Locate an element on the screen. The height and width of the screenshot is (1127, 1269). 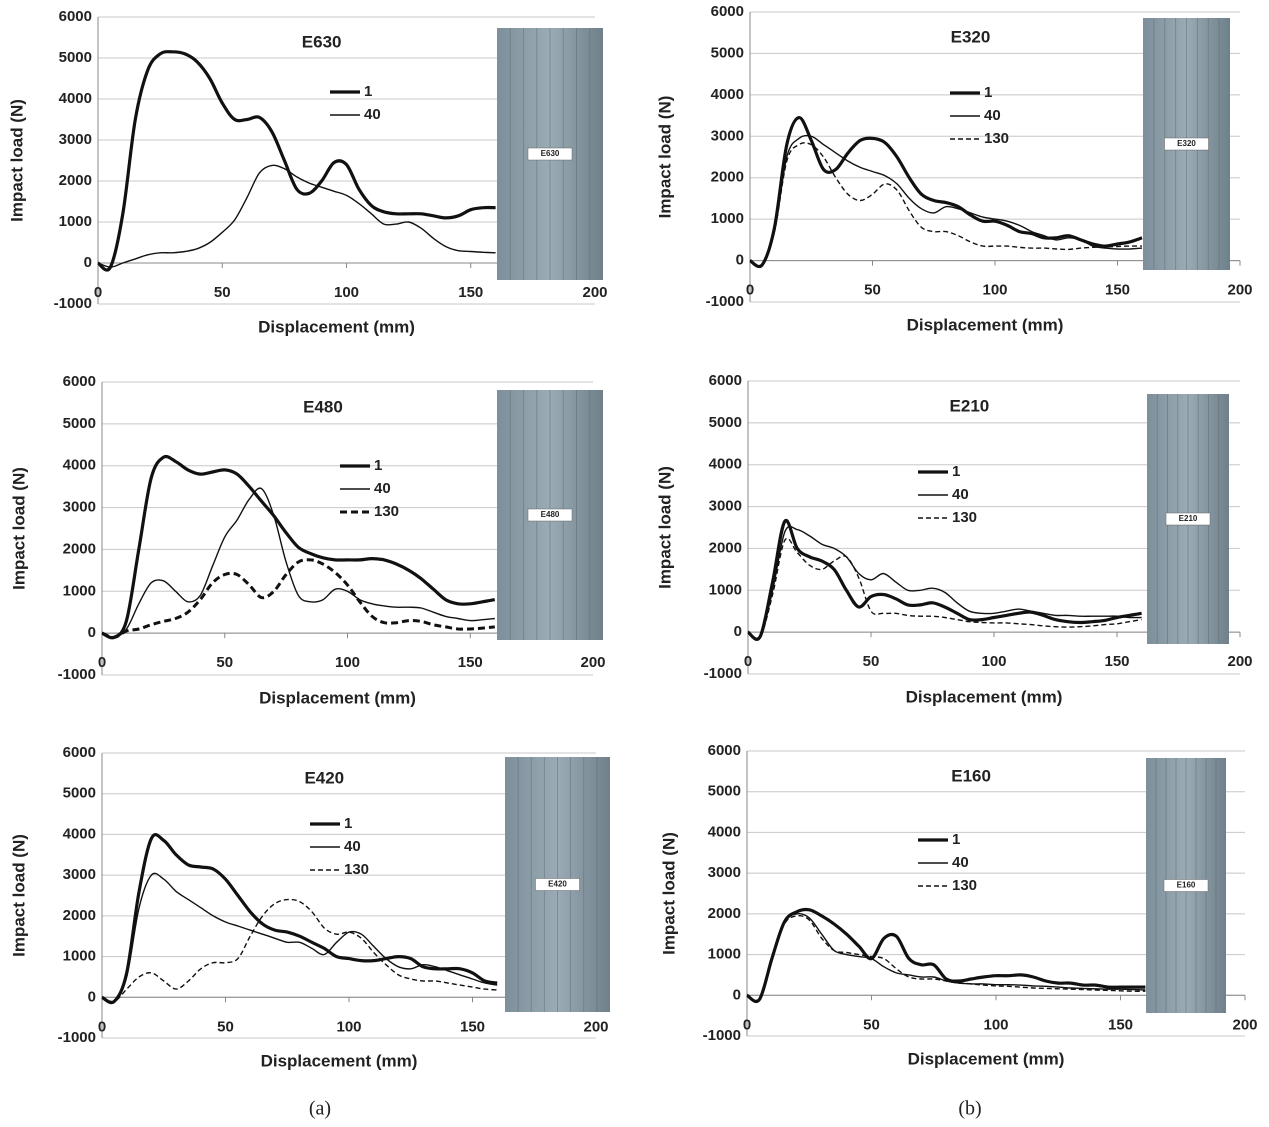
photo-label: E160 is located at coordinates (1186, 885).